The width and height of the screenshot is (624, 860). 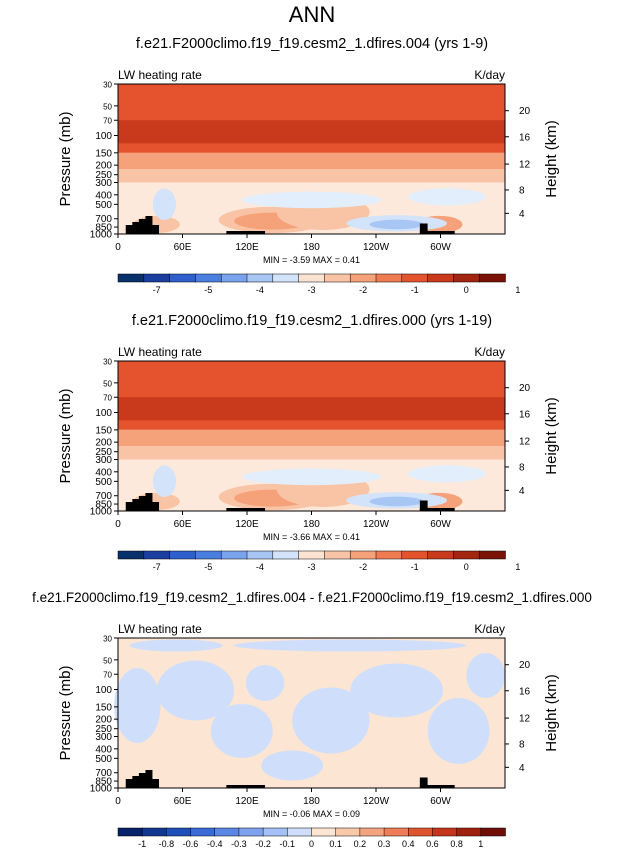 I want to click on colorbar-label: 1, so click(x=517, y=567).